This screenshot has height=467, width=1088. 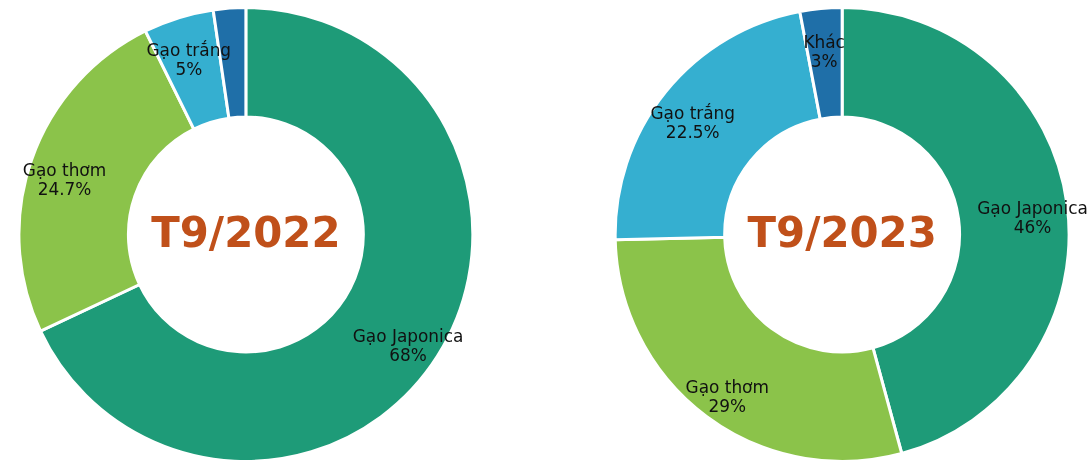 What do you see at coordinates (408, 355) in the screenshot?
I see `data-label: 68%` at bounding box center [408, 355].